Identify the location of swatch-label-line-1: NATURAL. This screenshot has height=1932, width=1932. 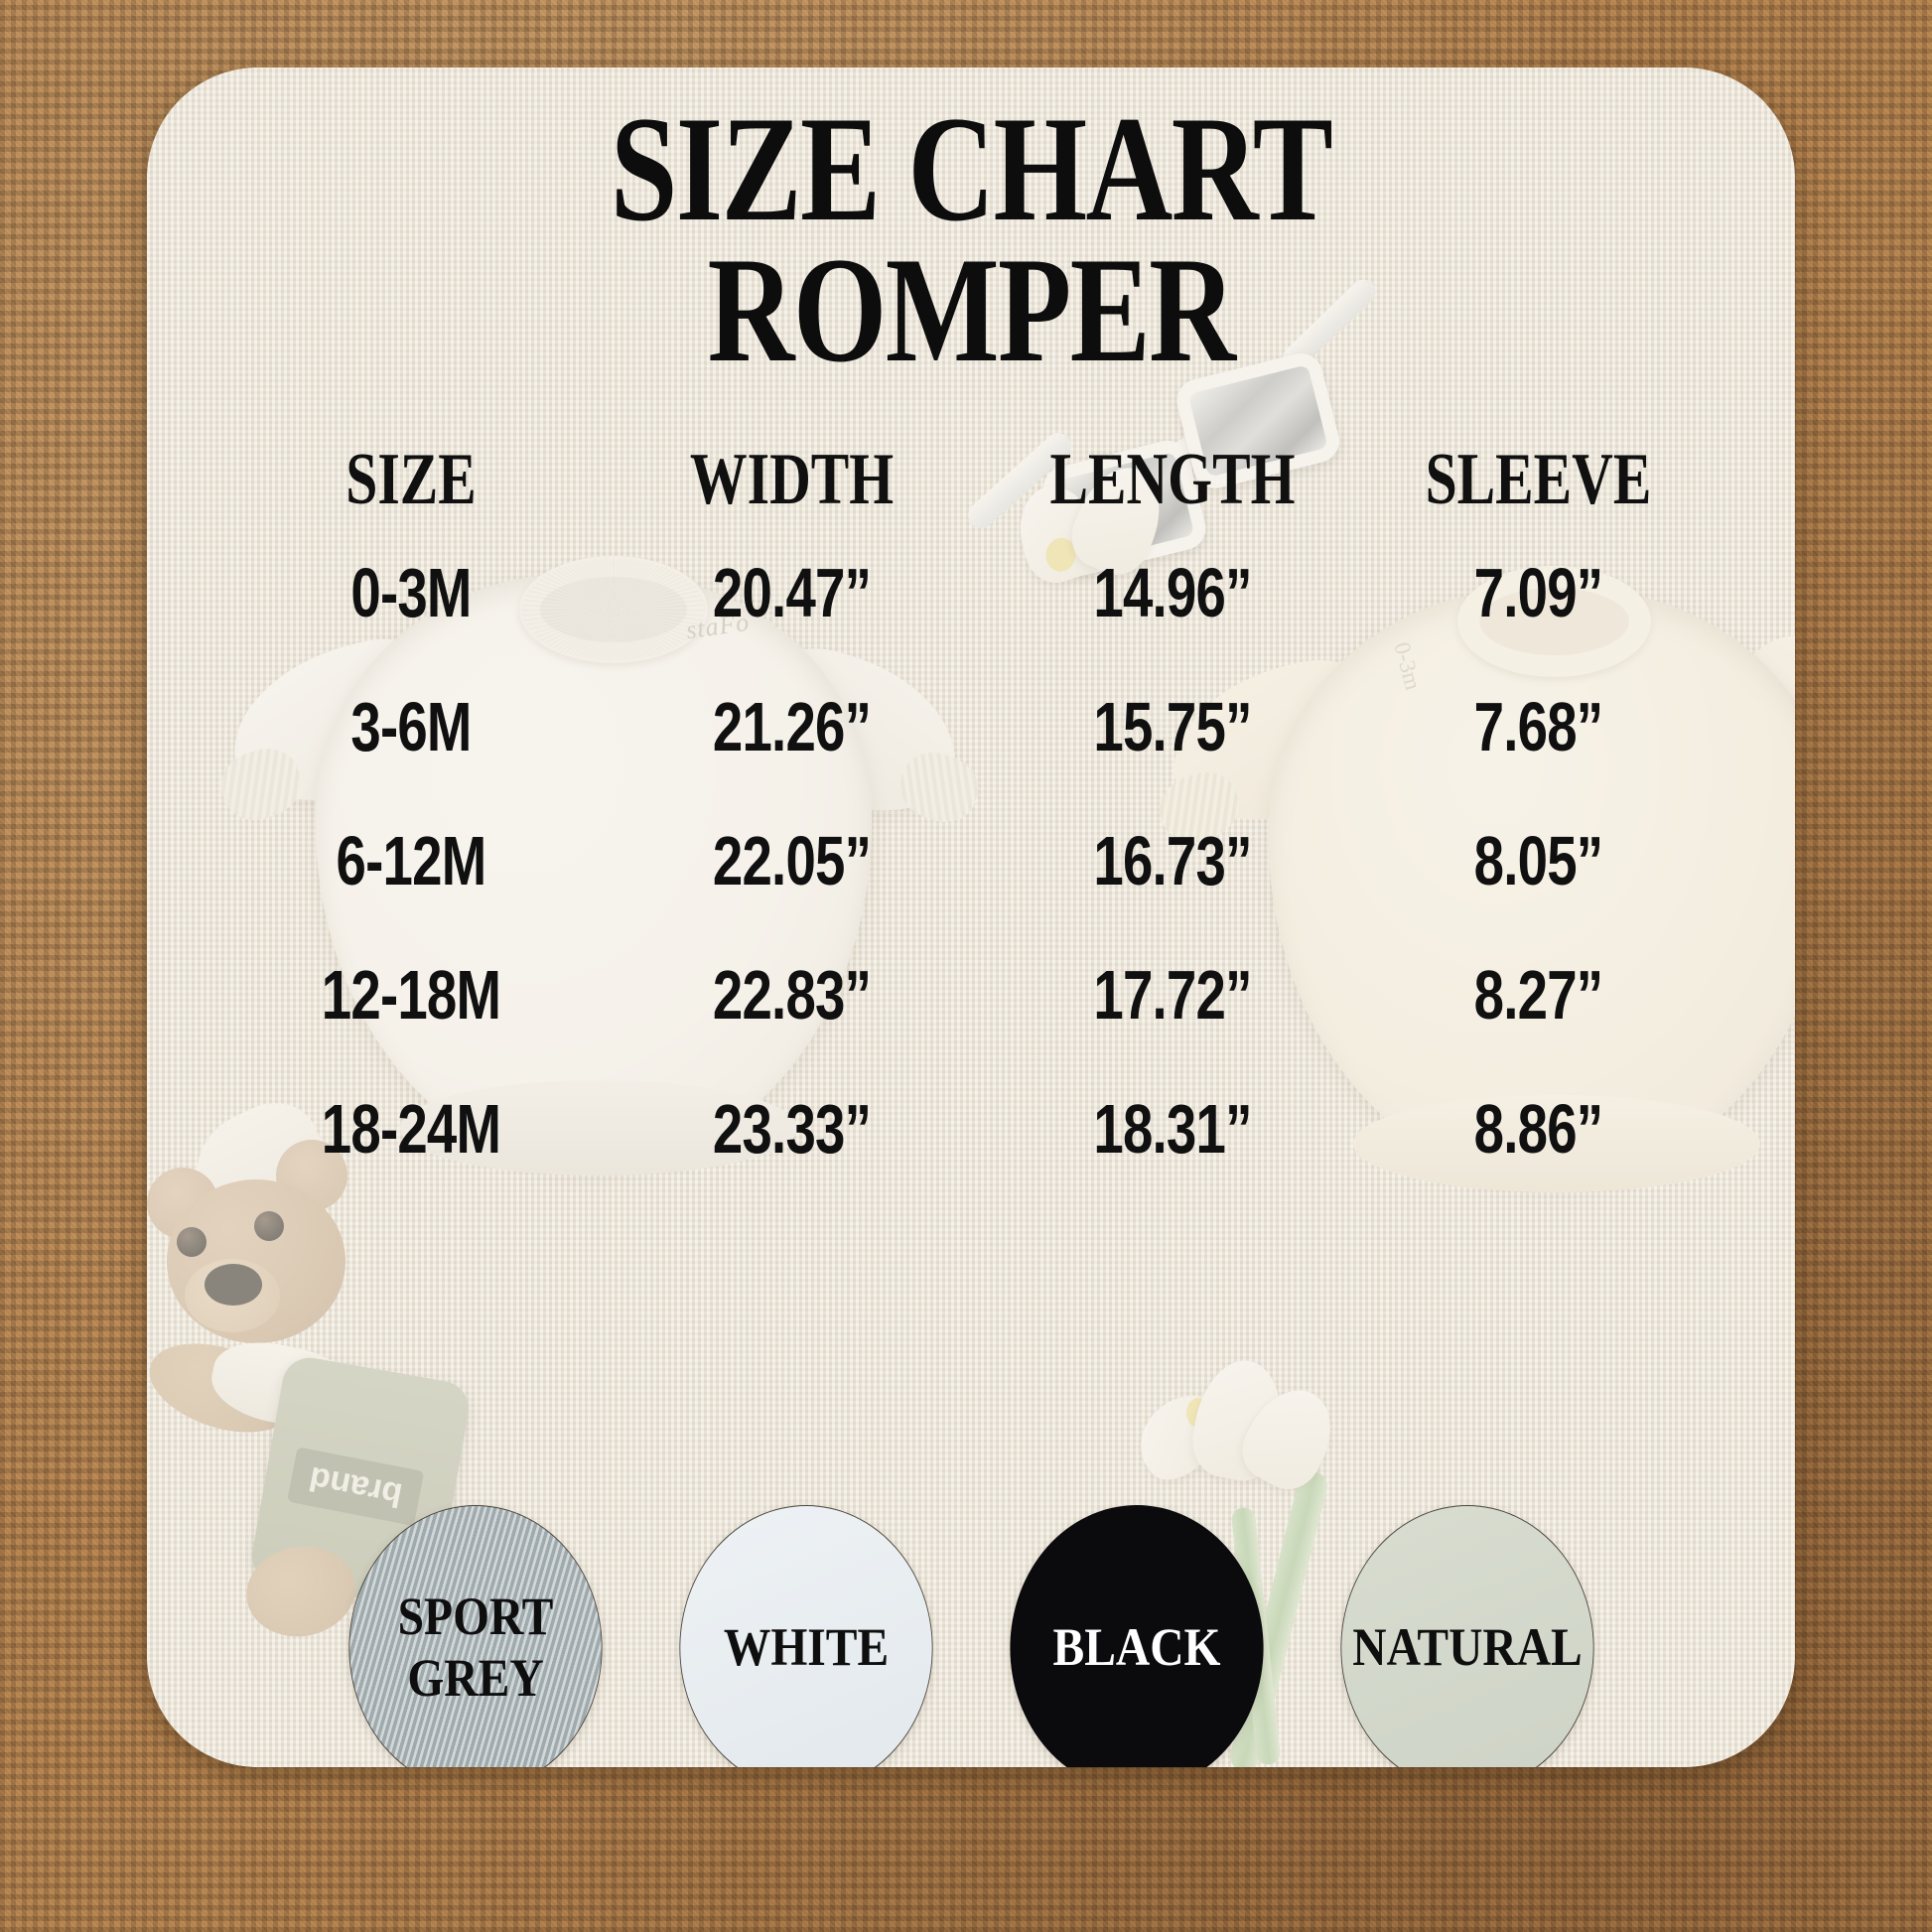
(1467, 1648).